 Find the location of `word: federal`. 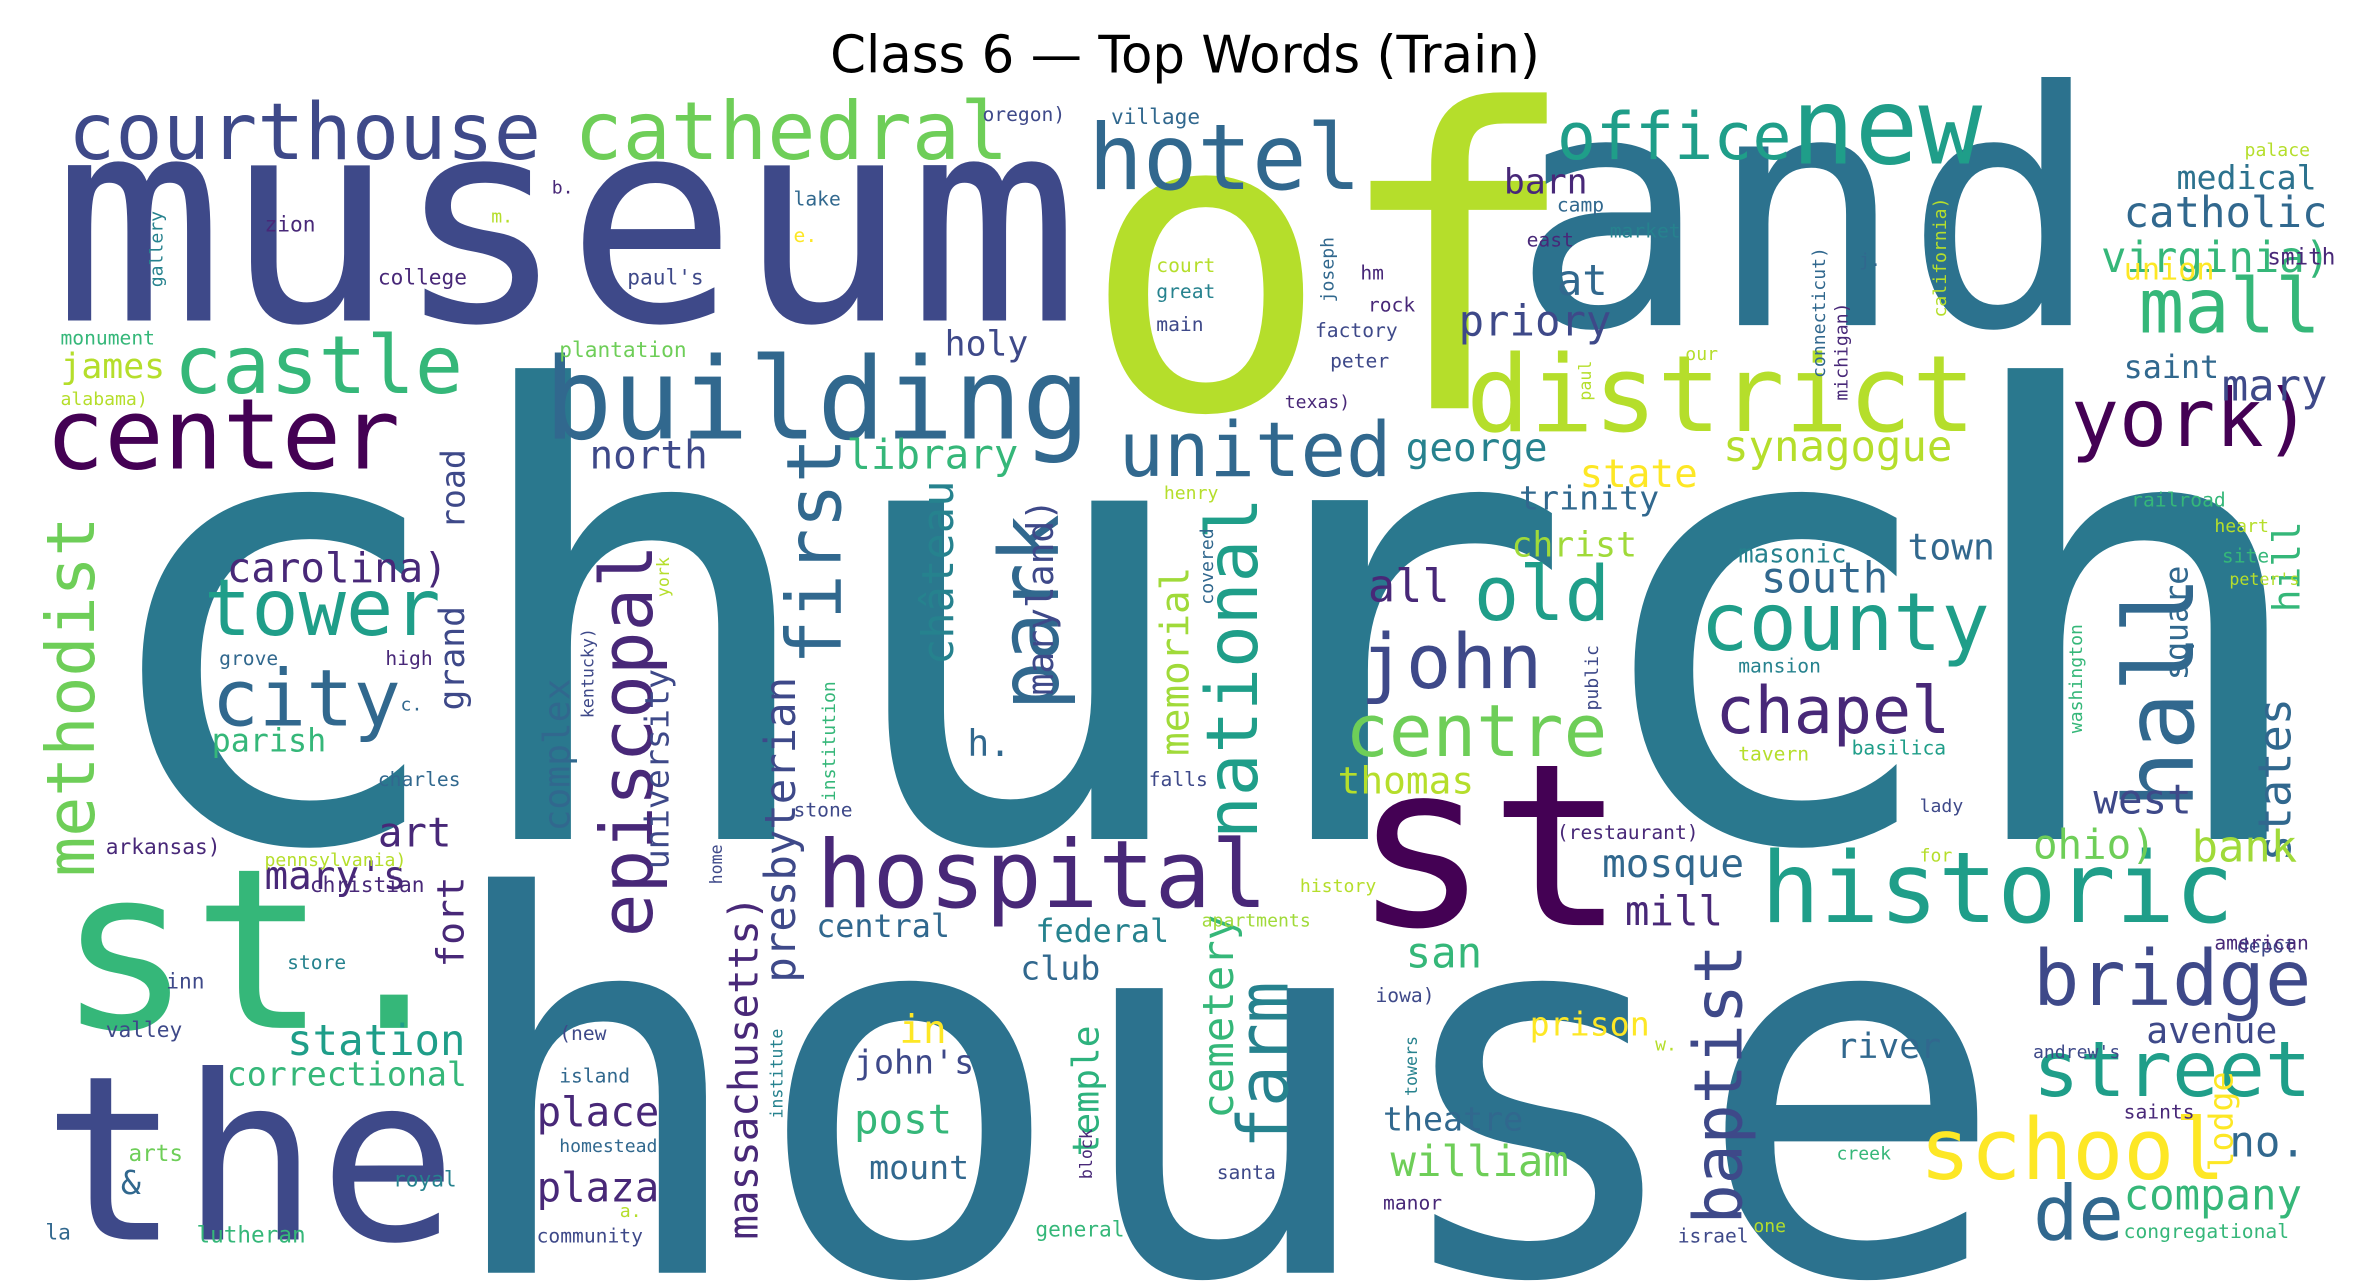

word: federal is located at coordinates (1102, 932).